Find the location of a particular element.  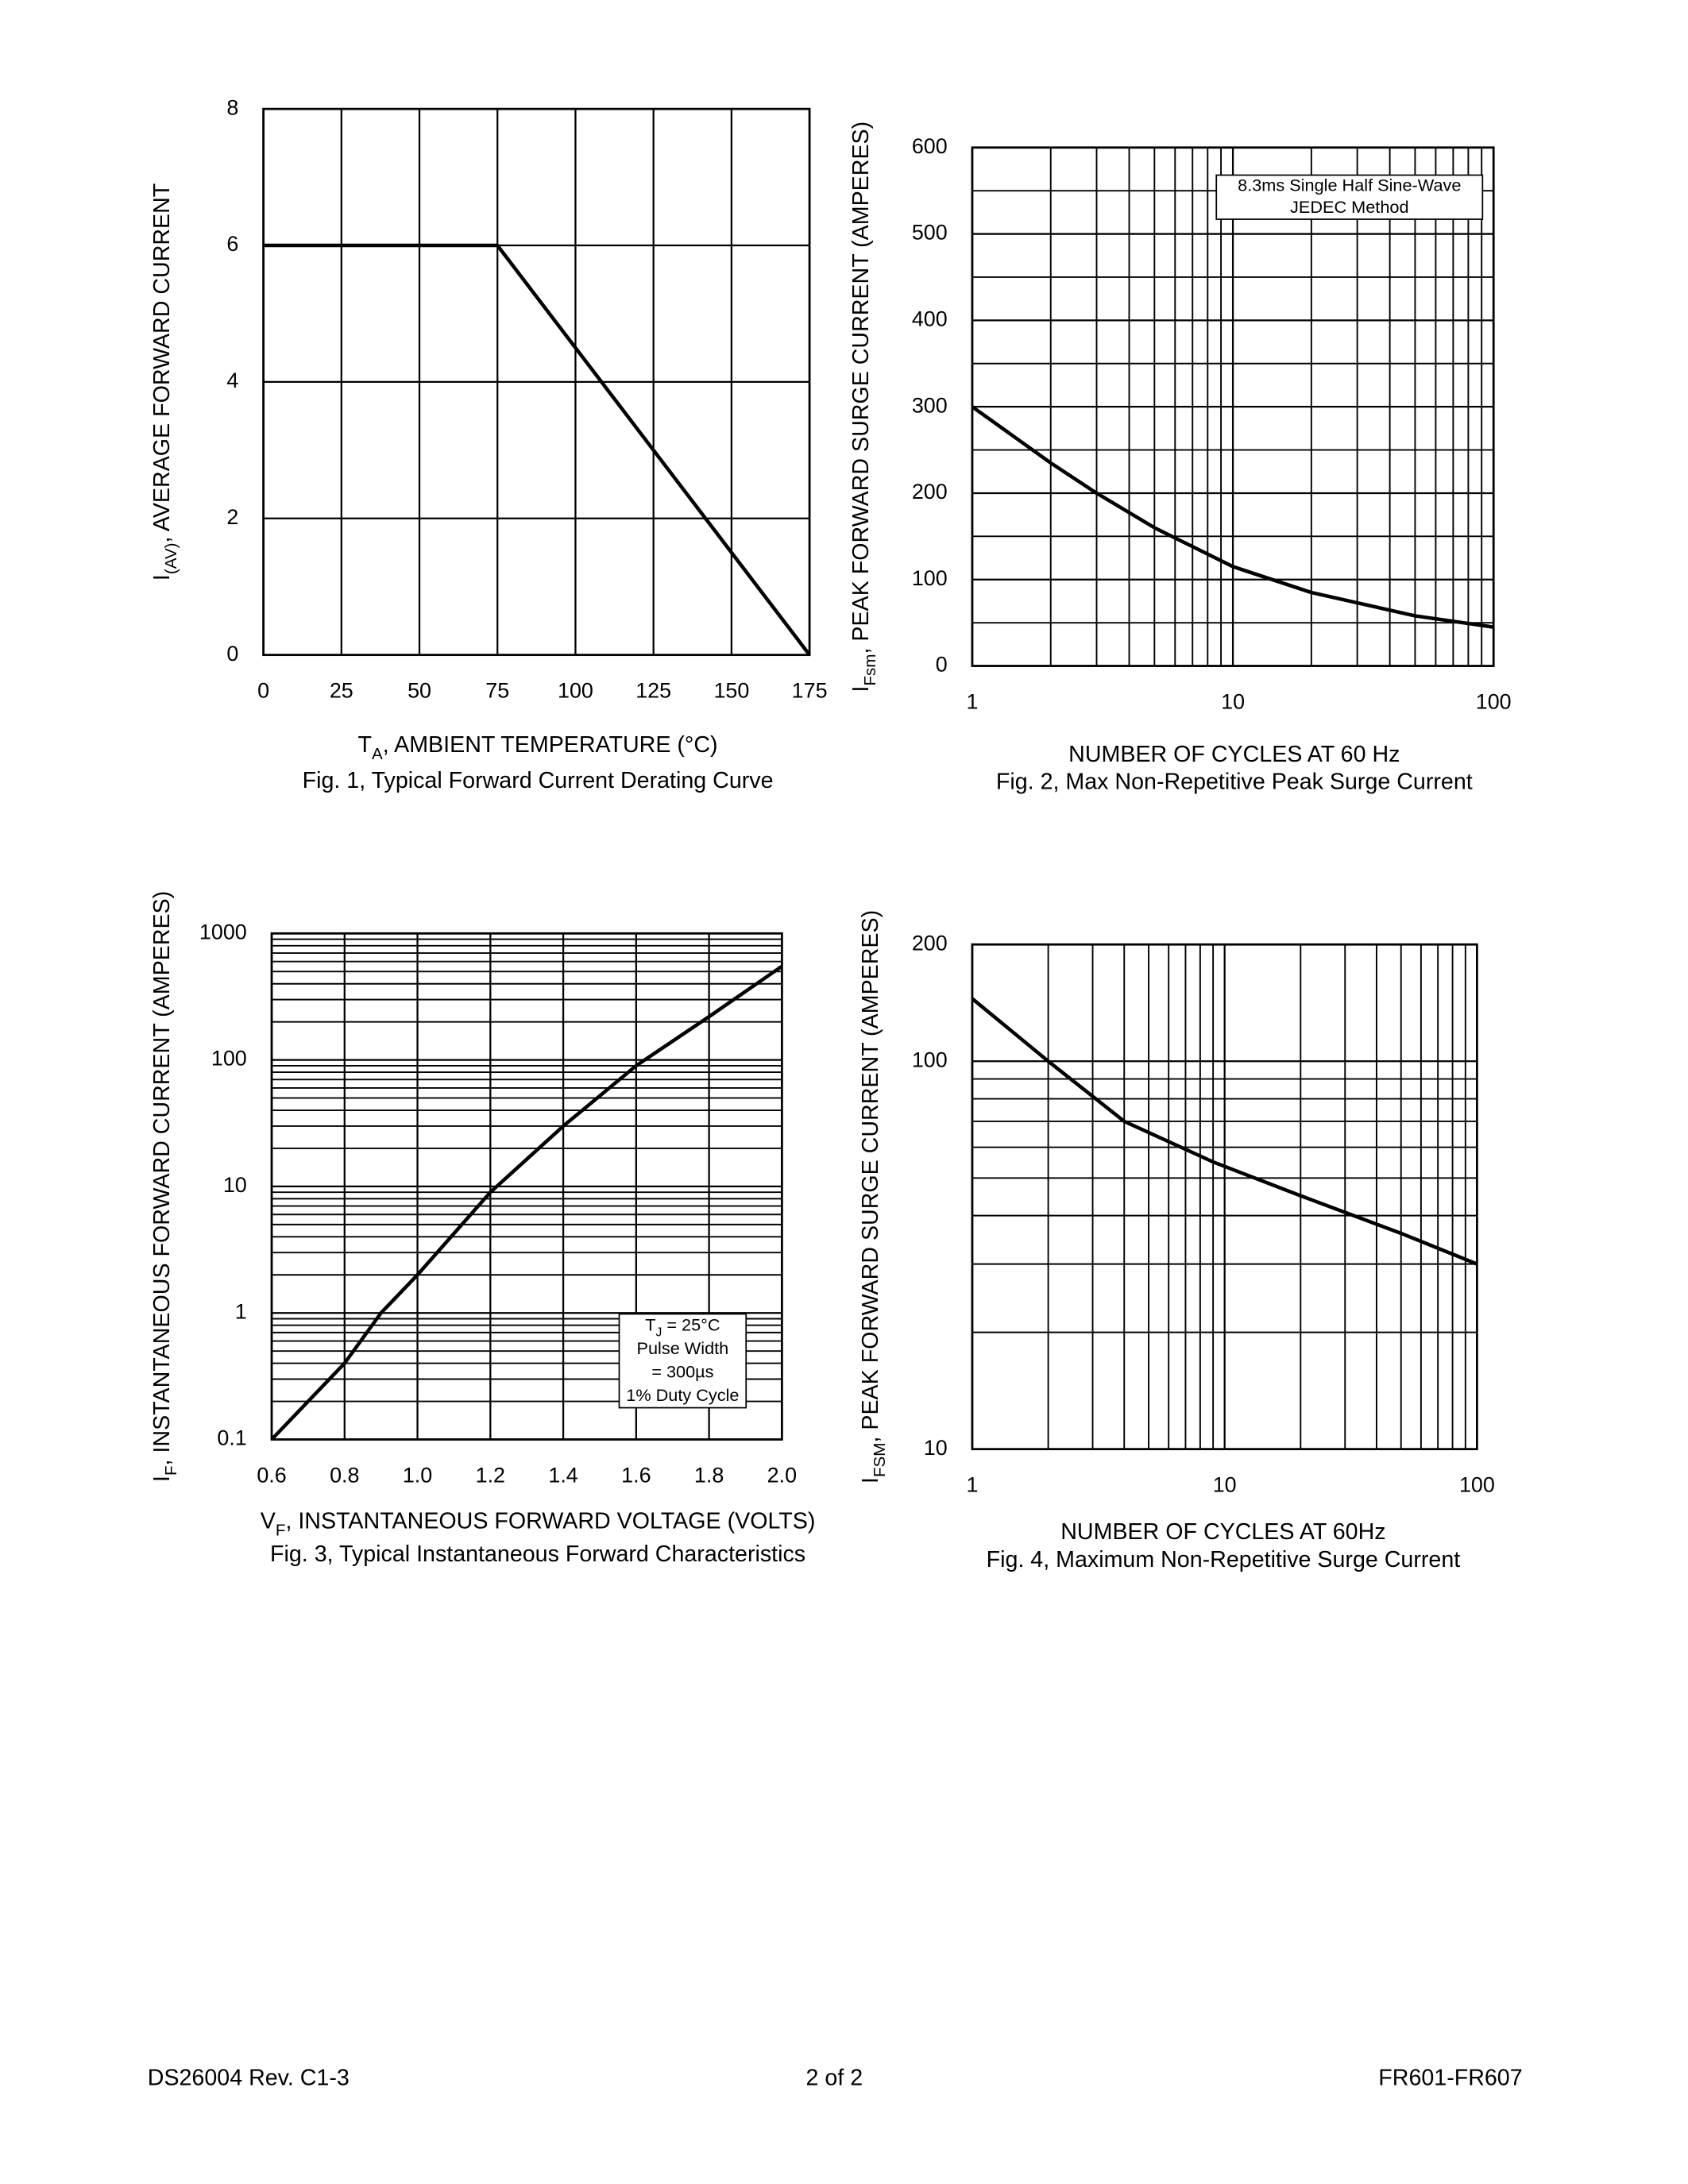

x-tick-label: 50 is located at coordinates (420, 691).